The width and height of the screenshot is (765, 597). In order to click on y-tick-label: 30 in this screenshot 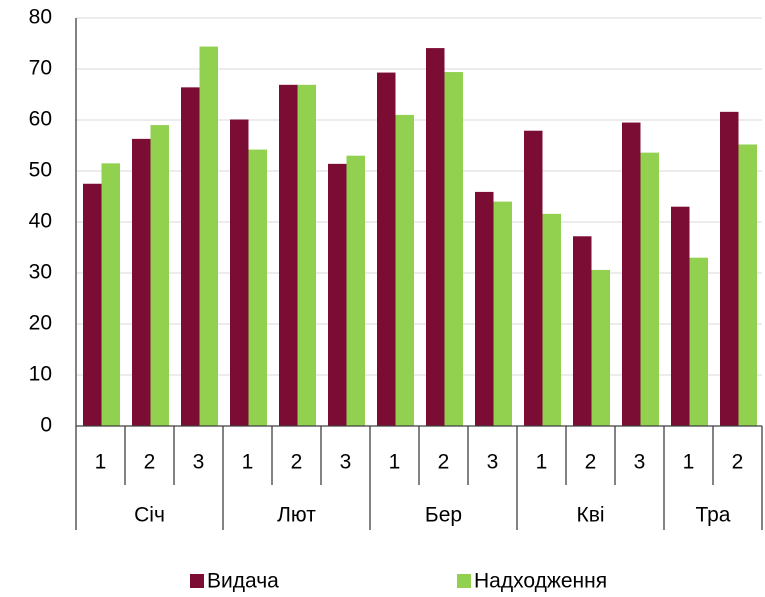, I will do `click(40, 272)`.